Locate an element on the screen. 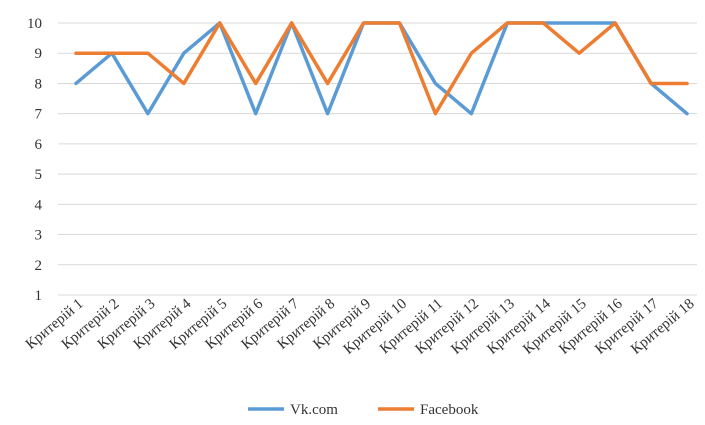  y-tick-label: 5 is located at coordinates (39, 175).